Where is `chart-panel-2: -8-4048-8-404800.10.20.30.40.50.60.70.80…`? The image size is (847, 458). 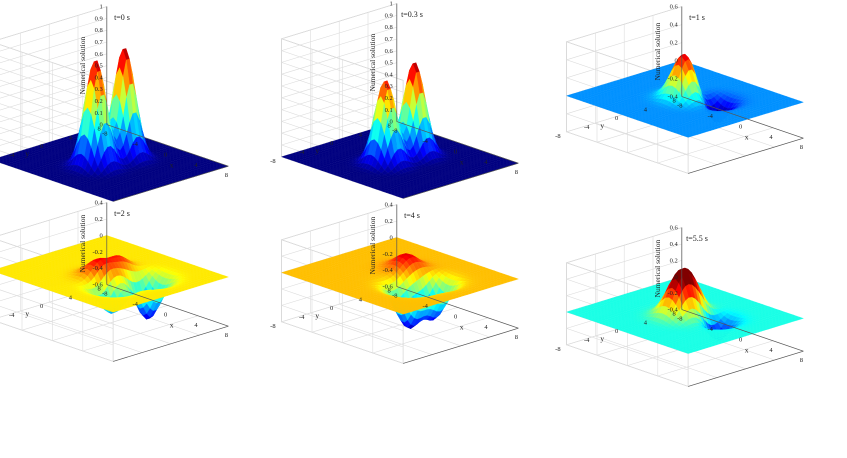
chart-panel-2: -8-4048-8-404800.10.20.30.40.50.60.70.80… is located at coordinates (394, 100).